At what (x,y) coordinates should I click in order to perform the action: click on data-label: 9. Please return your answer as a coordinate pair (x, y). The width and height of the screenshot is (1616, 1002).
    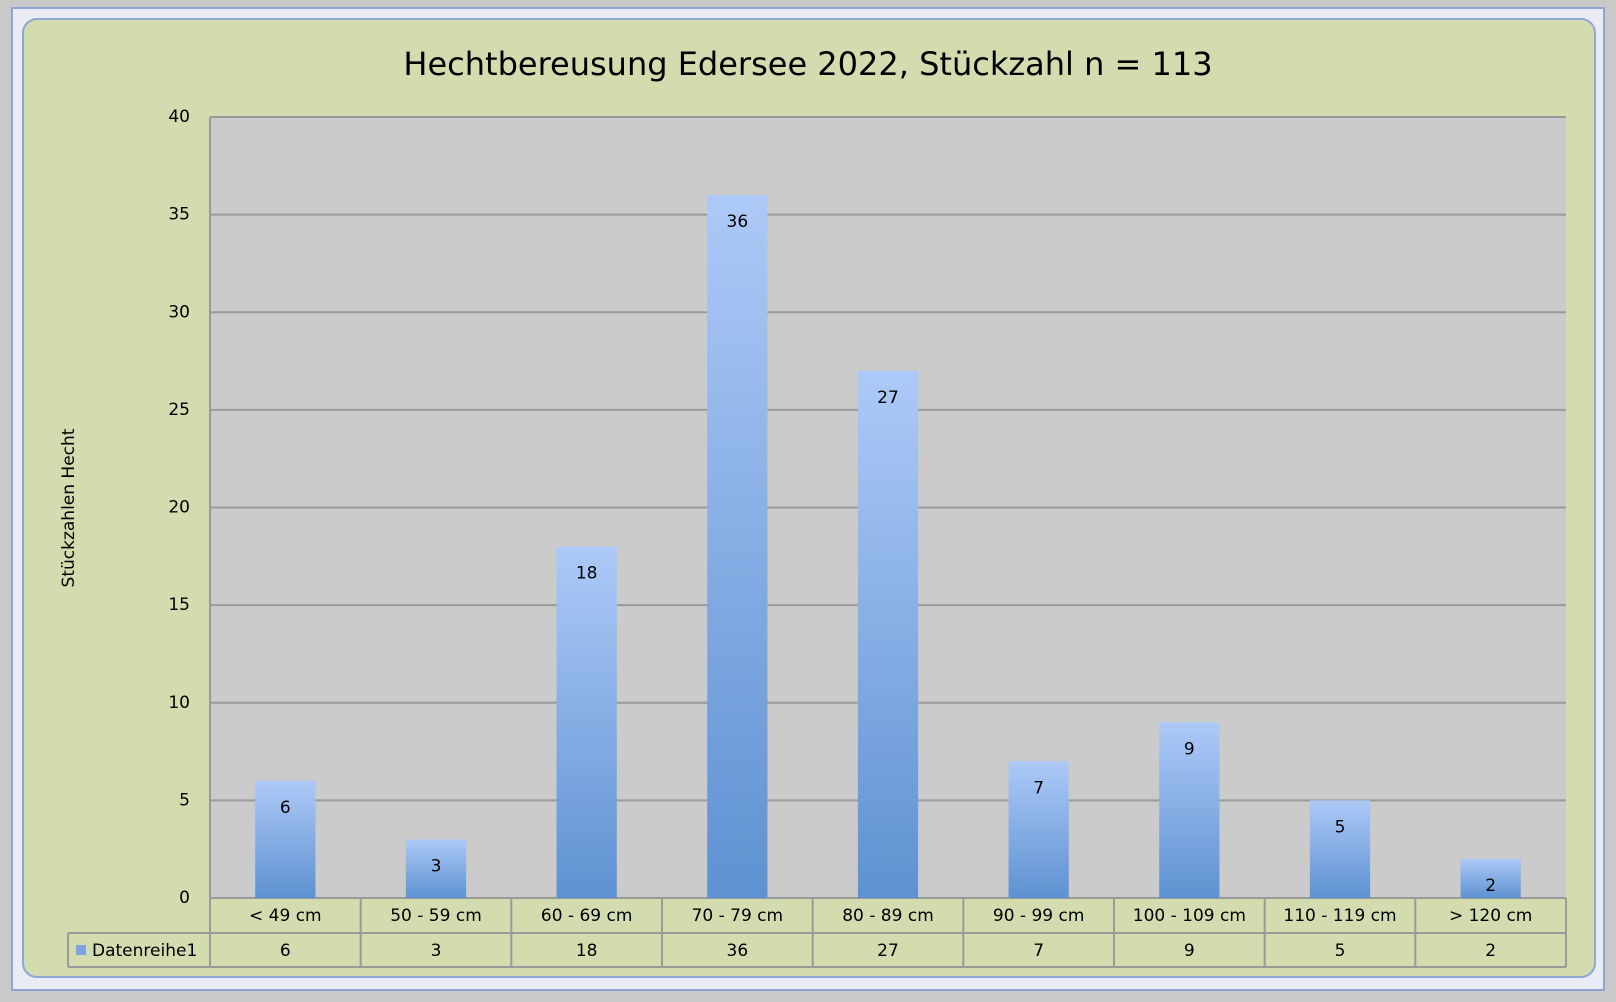
    Looking at the image, I should click on (1189, 749).